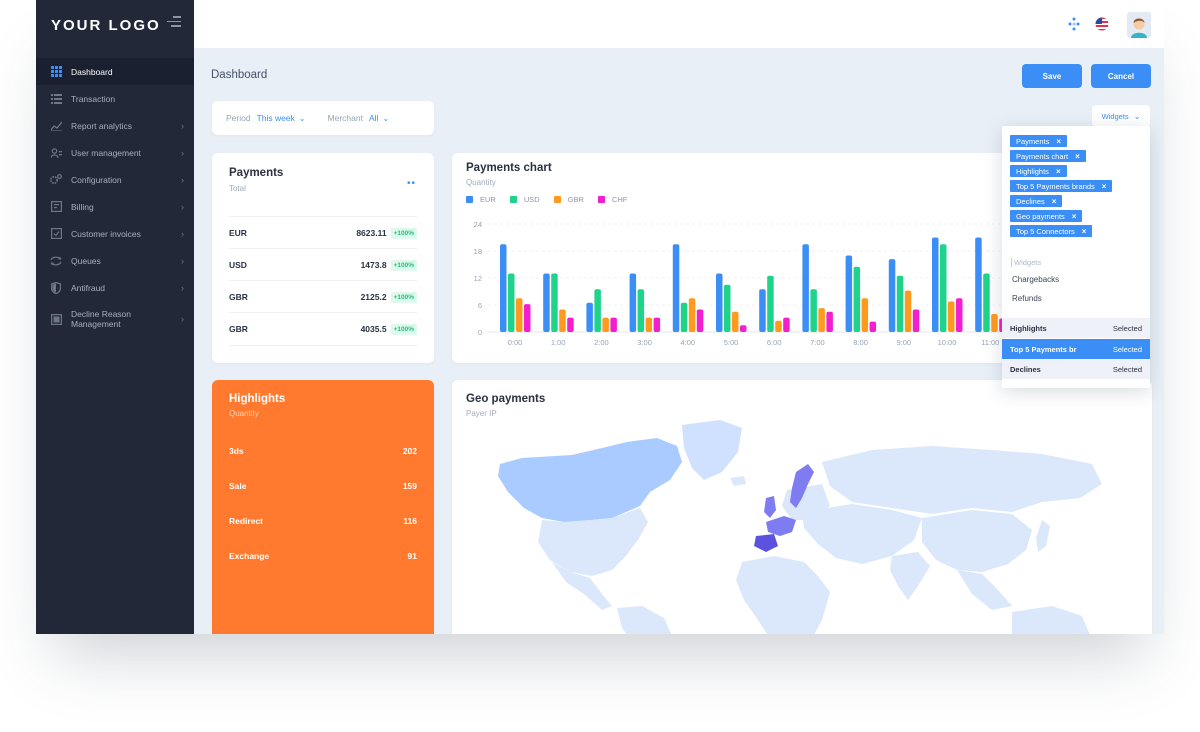 This screenshot has height=732, width=1200. I want to click on chart-line-icon, so click(56, 126).